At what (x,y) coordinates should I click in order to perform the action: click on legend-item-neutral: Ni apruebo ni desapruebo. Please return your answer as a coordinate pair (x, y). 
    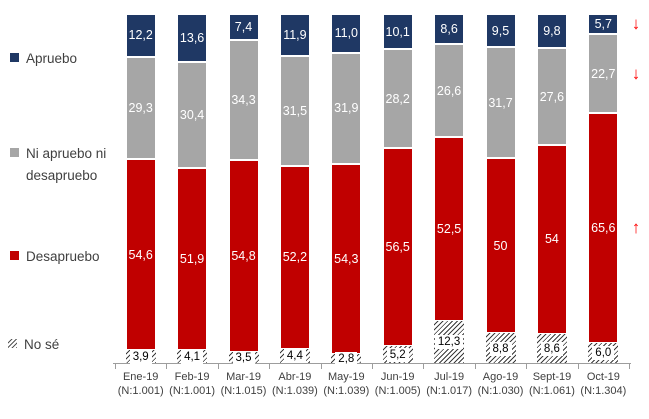
    Looking at the image, I should click on (69, 165).